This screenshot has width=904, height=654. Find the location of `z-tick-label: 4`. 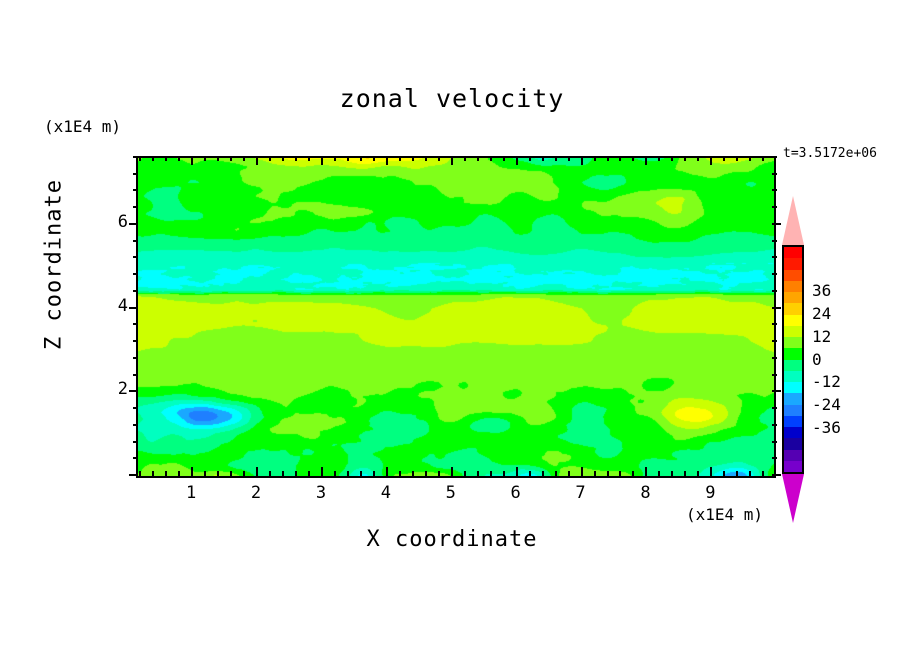

z-tick-label: 4 is located at coordinates (122, 305).